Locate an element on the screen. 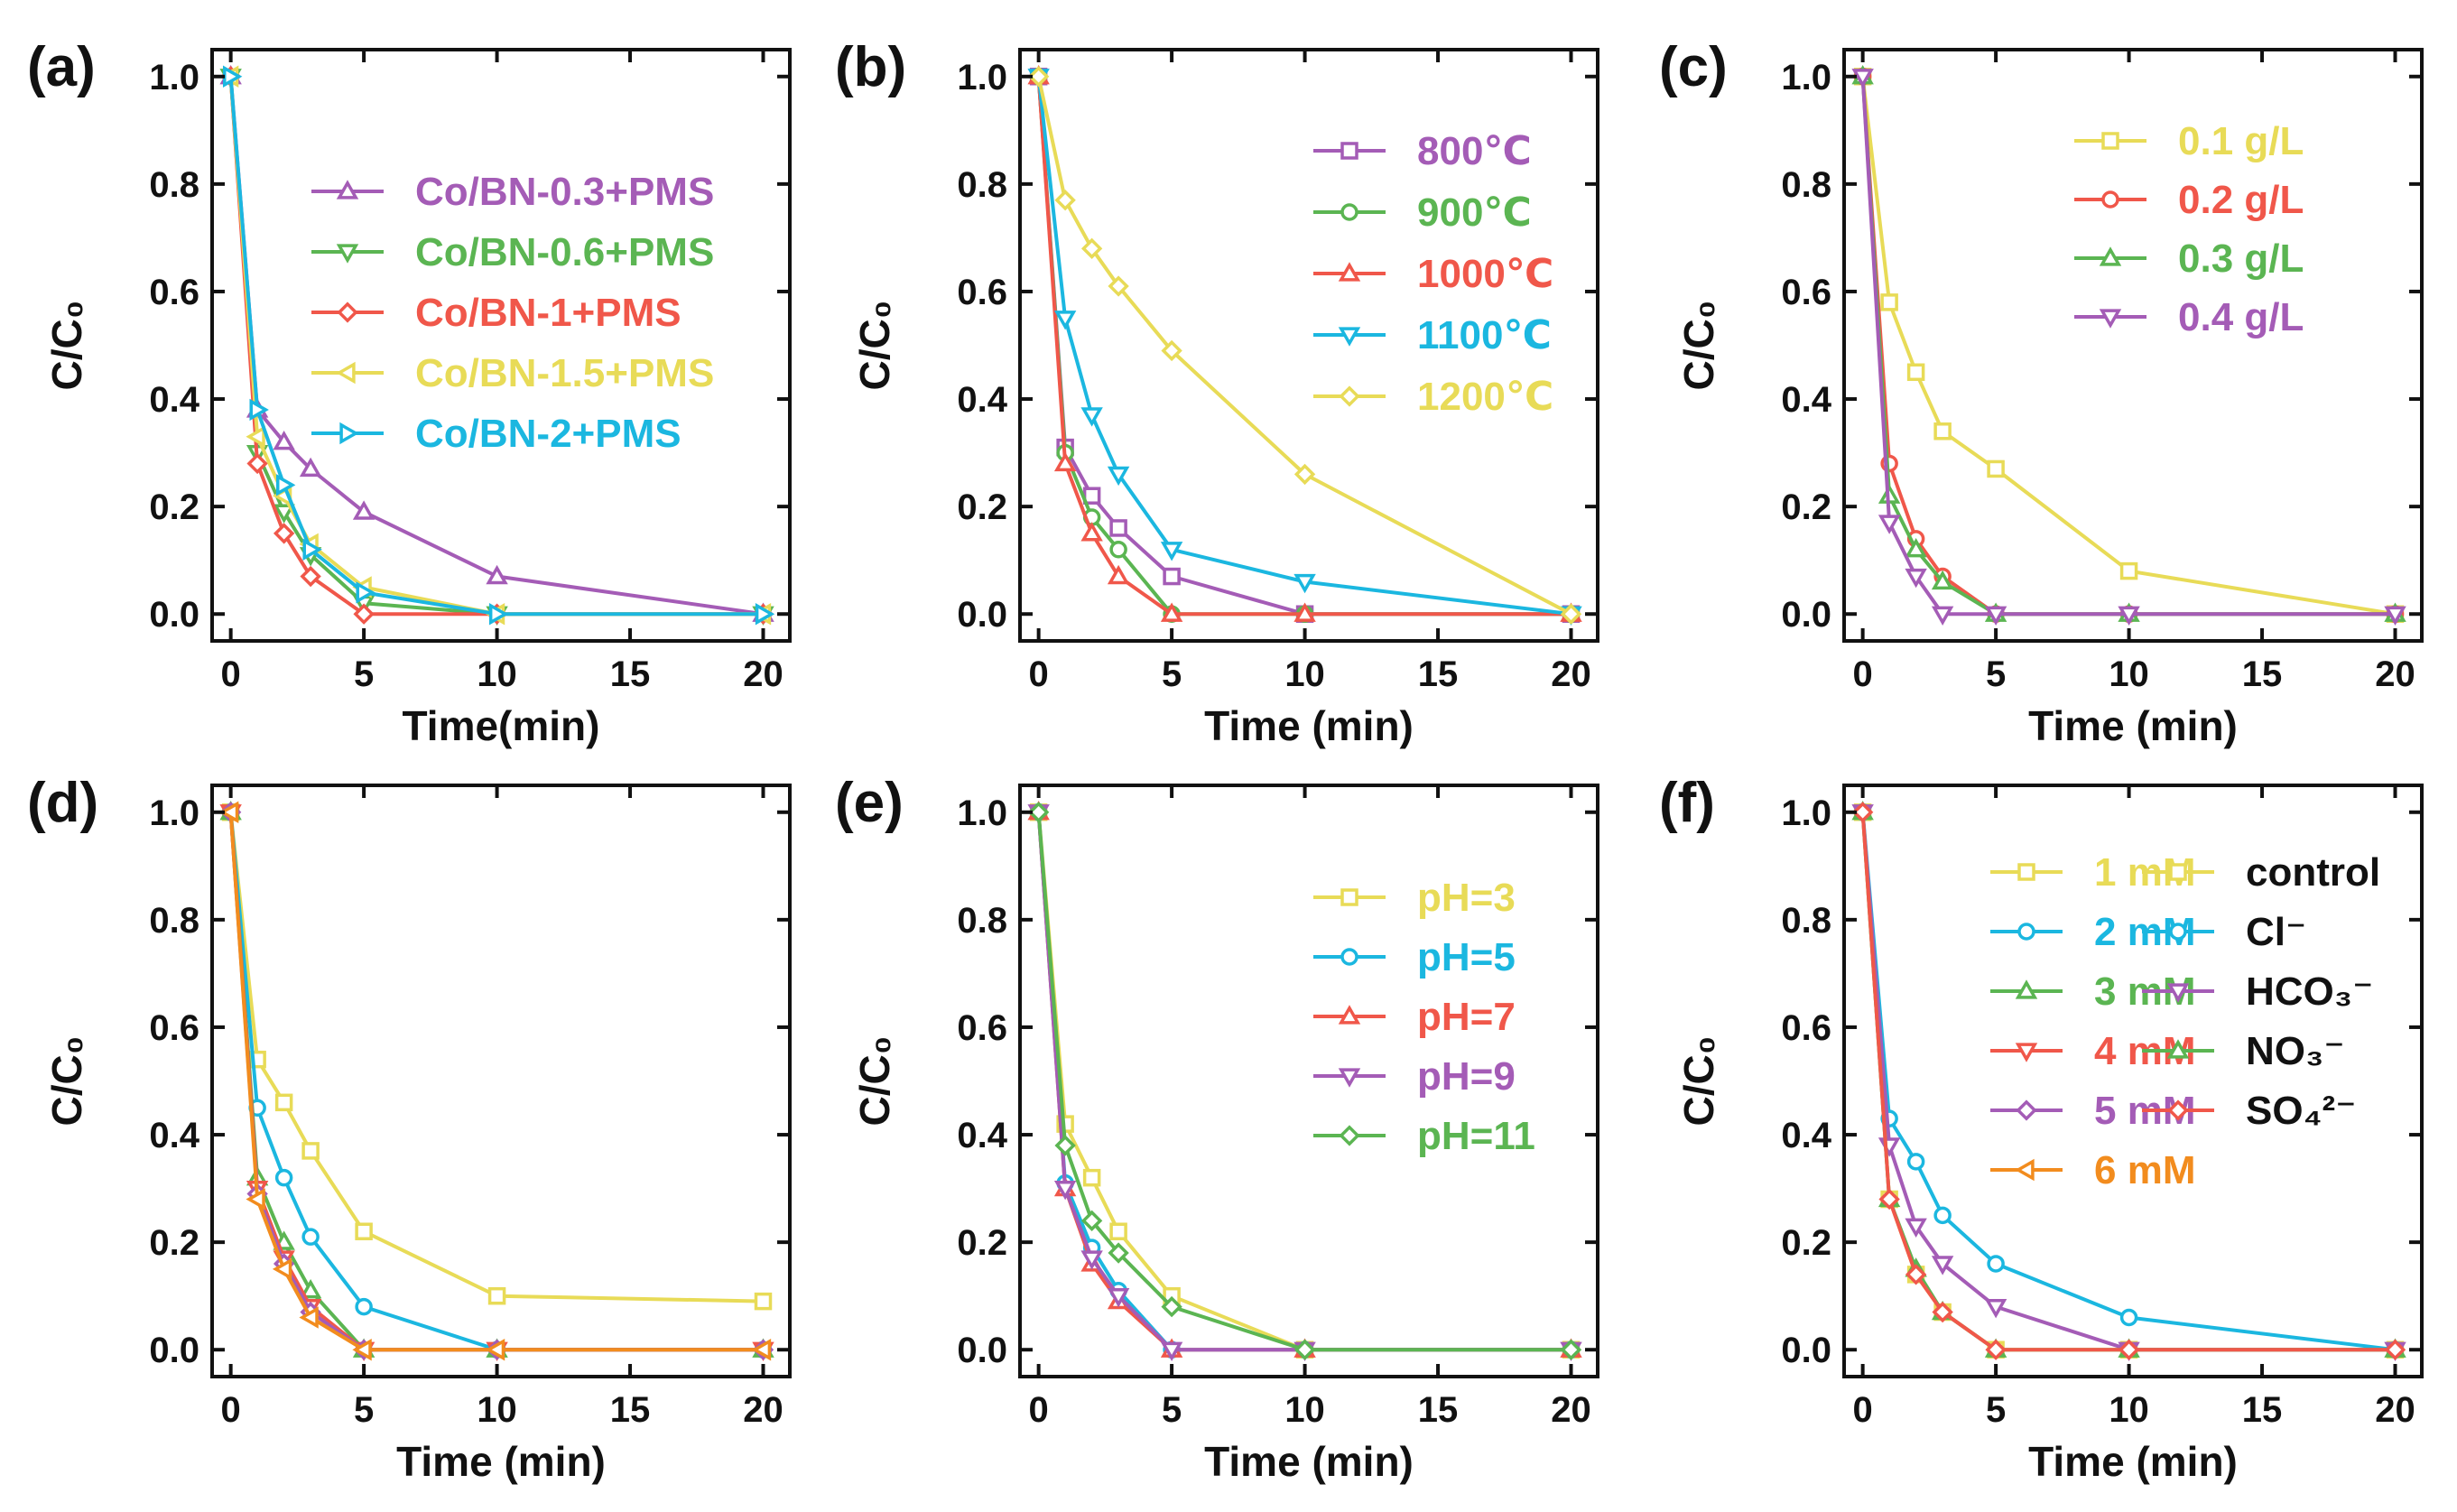  legend-item: 6 mM is located at coordinates (2092, 1170).